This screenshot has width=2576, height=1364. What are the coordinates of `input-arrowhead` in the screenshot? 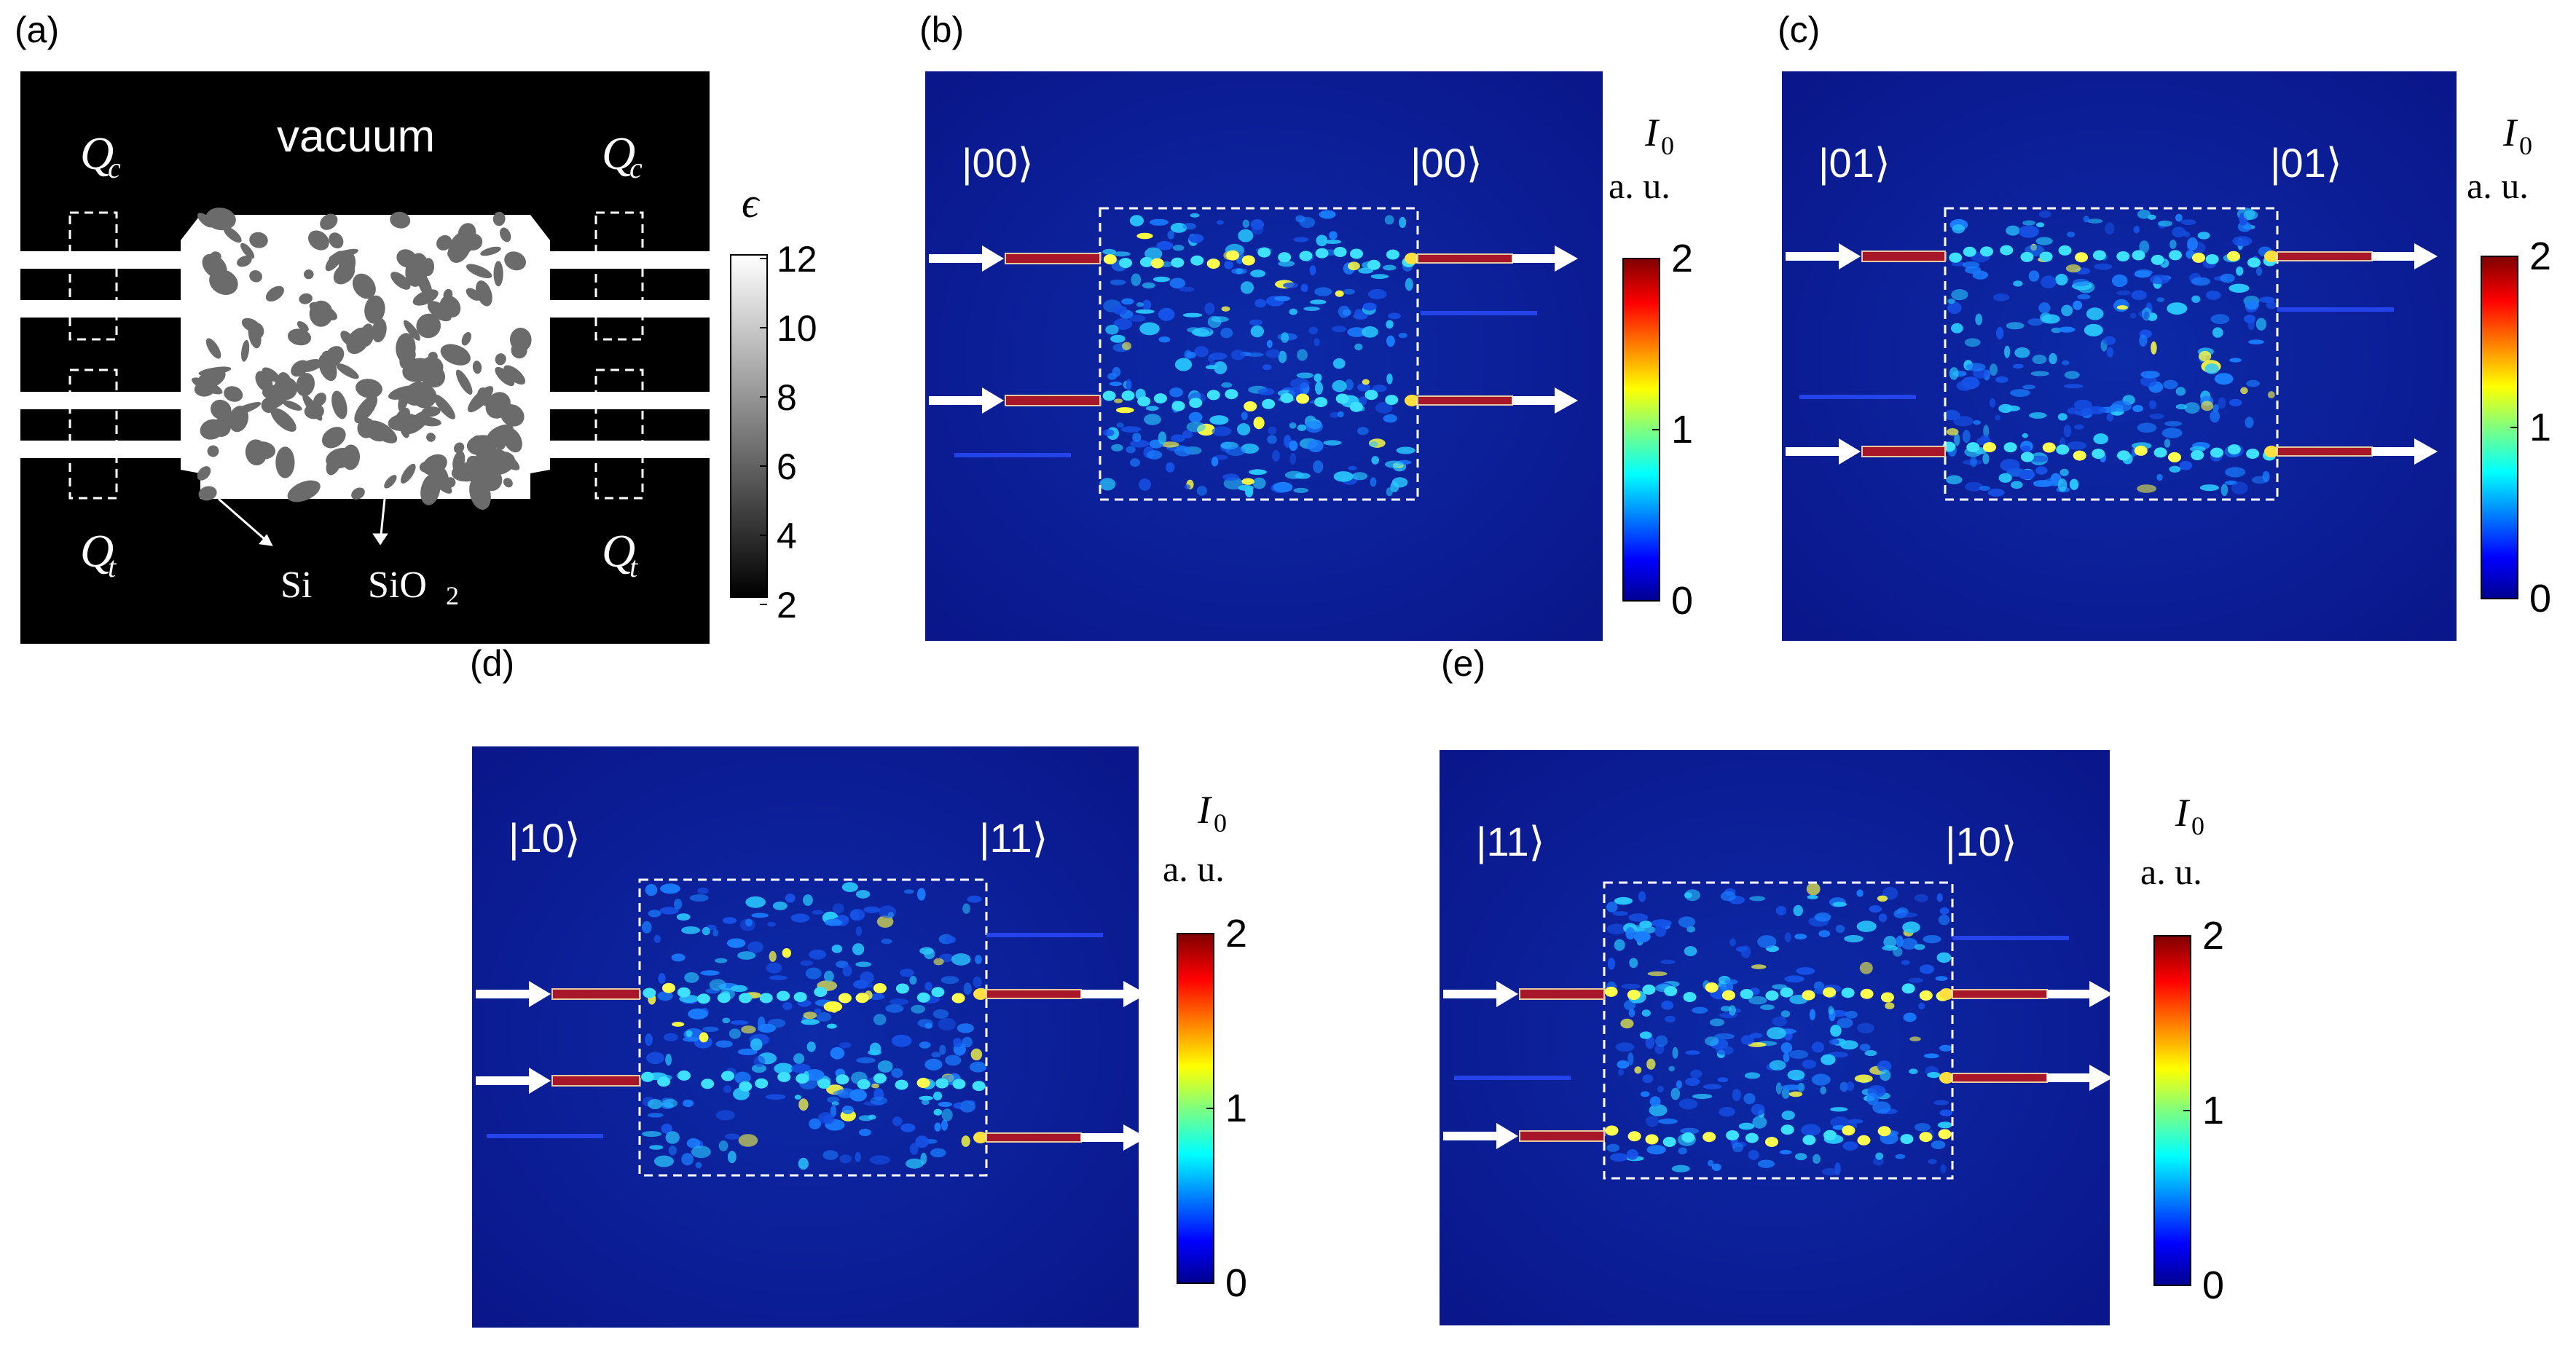 It's located at (1850, 451).